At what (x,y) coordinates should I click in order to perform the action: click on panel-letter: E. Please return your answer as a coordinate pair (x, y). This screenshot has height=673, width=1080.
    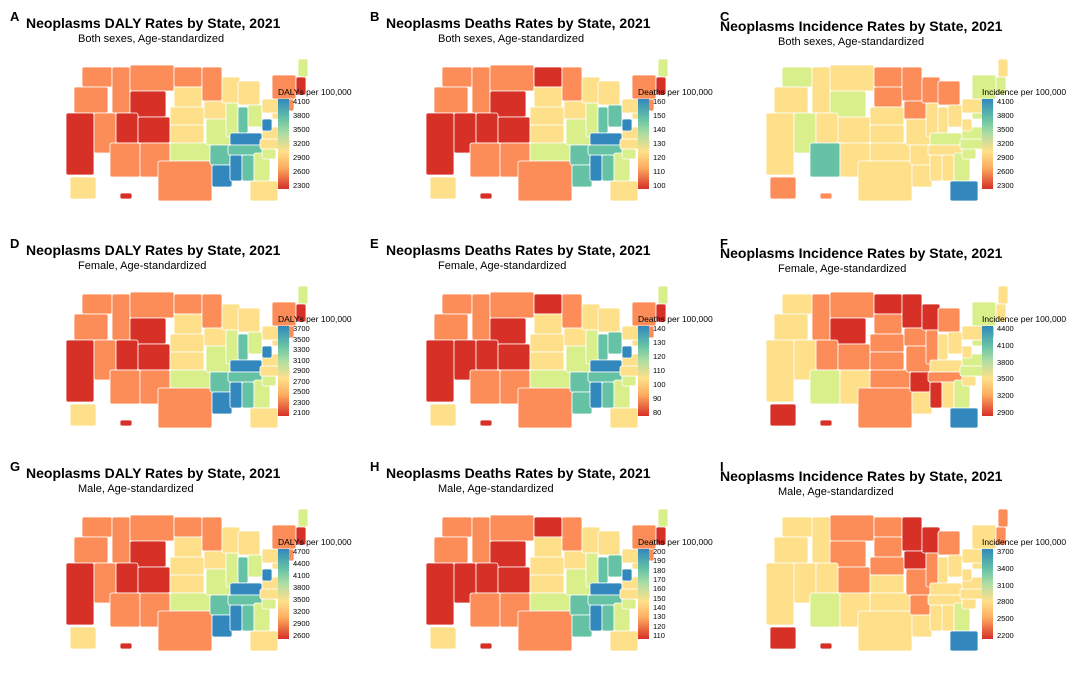
    Looking at the image, I should click on (374, 243).